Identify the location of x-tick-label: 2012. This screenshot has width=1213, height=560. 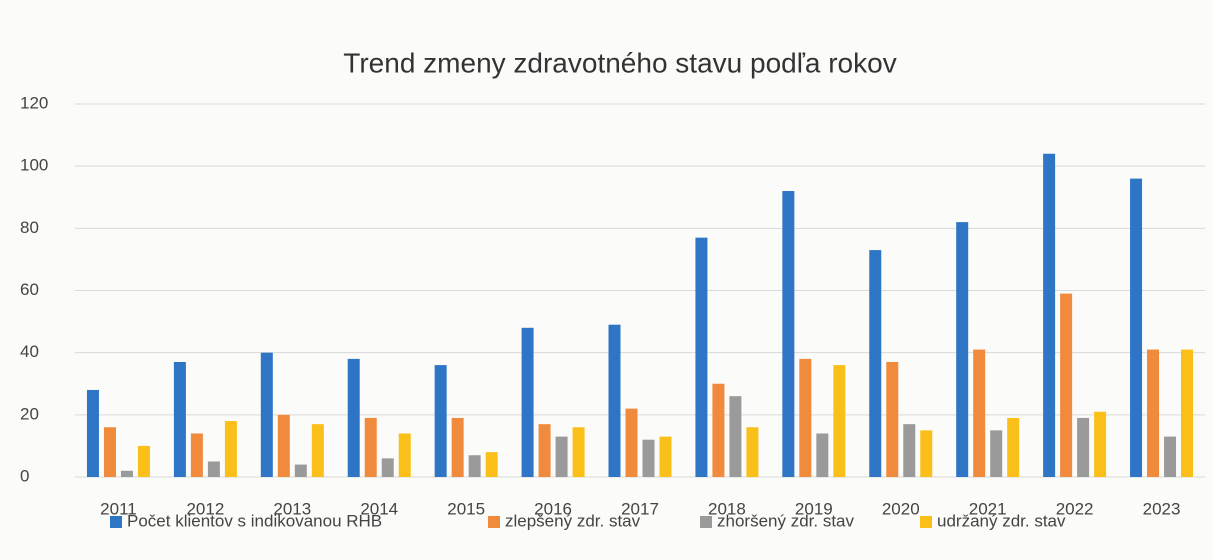
(205, 508).